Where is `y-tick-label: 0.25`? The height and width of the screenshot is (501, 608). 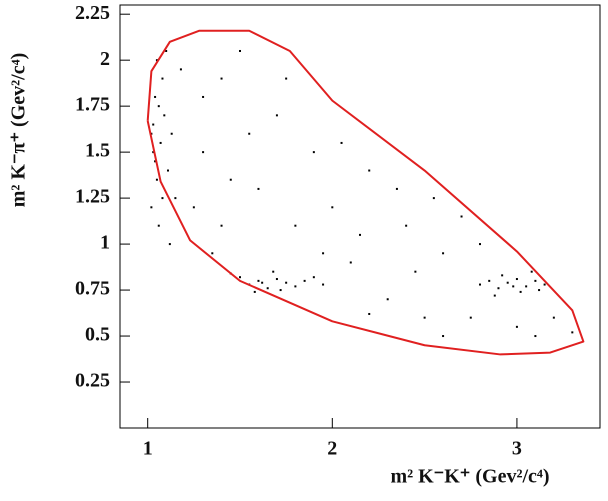 y-tick-label: 0.25 is located at coordinates (92, 381).